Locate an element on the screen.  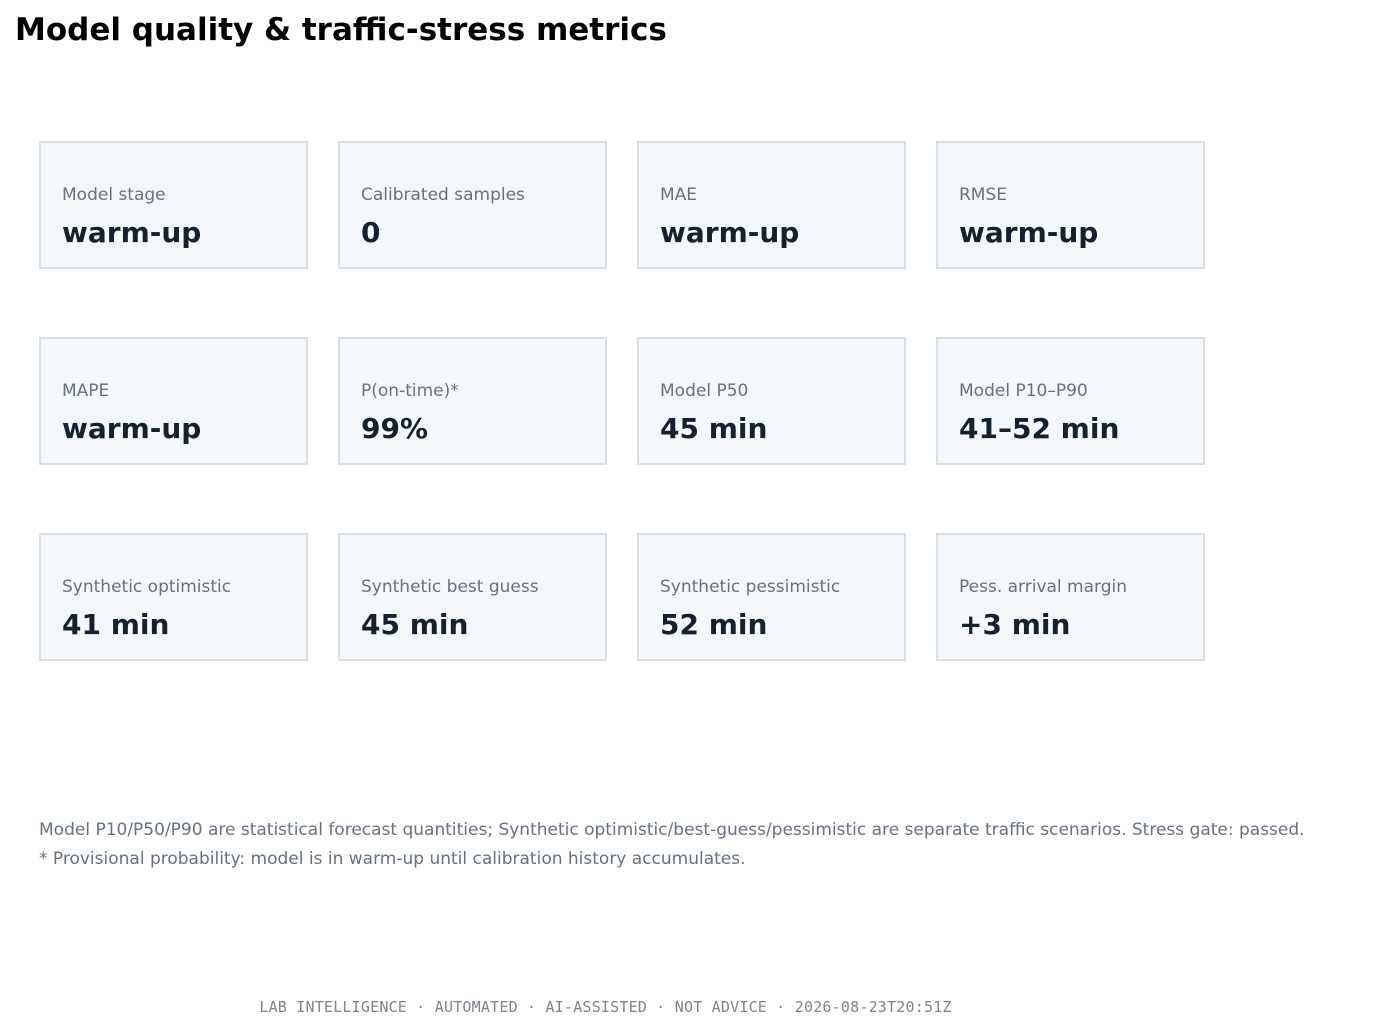
metric-label: MAE is located at coordinates (679, 195).